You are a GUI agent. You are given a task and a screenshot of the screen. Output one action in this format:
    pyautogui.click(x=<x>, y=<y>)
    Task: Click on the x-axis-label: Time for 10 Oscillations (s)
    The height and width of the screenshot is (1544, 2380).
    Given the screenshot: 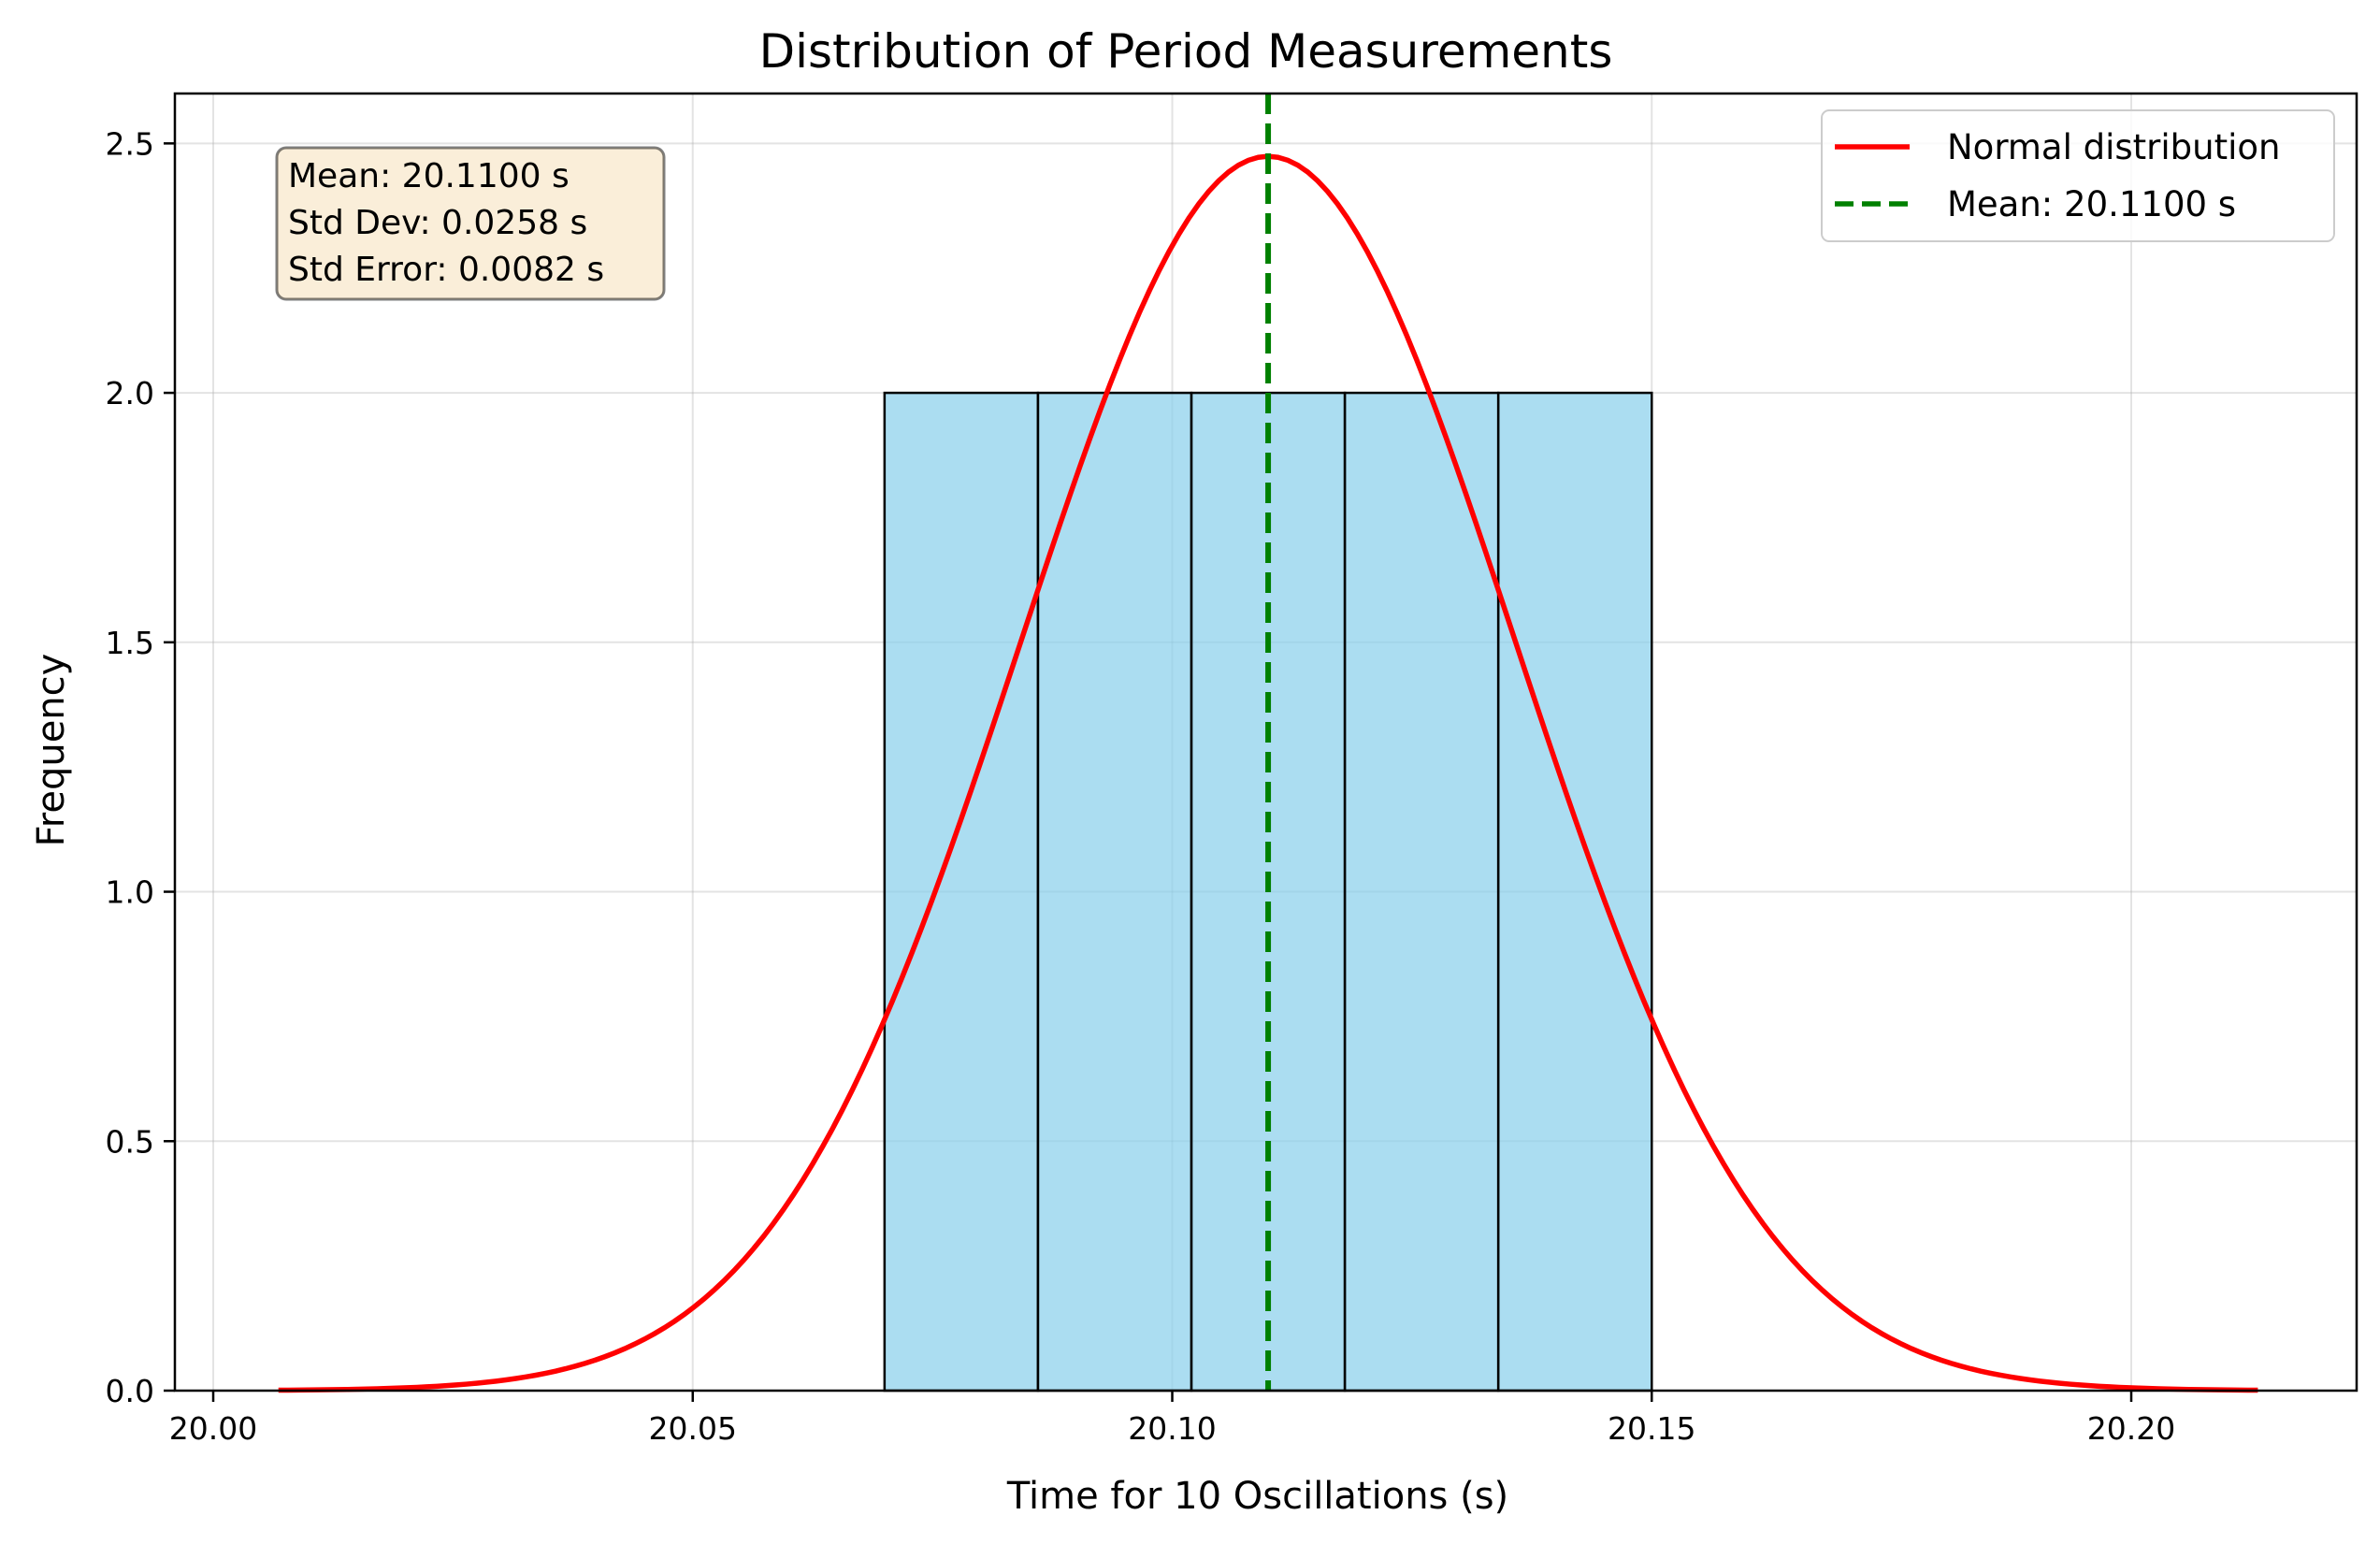 What is the action you would take?
    pyautogui.click(x=1257, y=1496)
    